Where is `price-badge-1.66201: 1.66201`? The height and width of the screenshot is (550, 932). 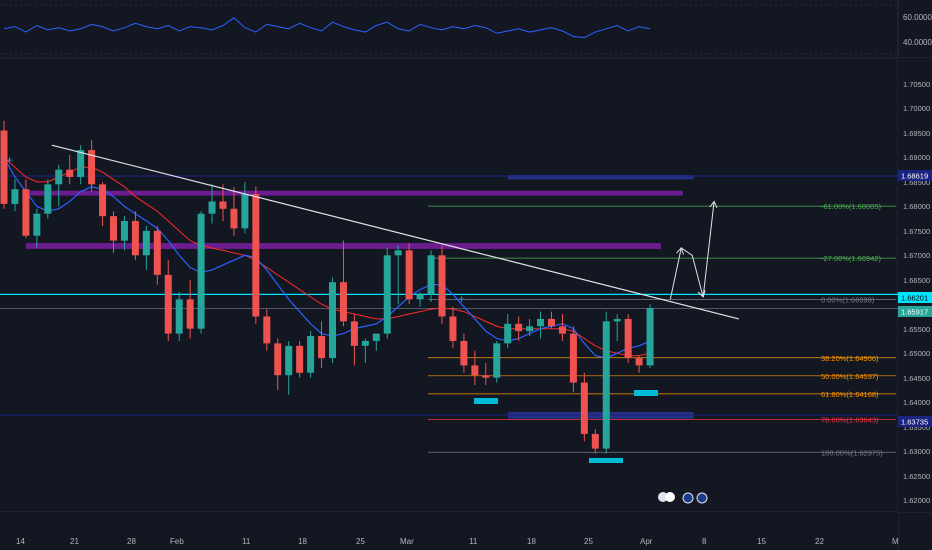 price-badge-1.66201: 1.66201 is located at coordinates (915, 297).